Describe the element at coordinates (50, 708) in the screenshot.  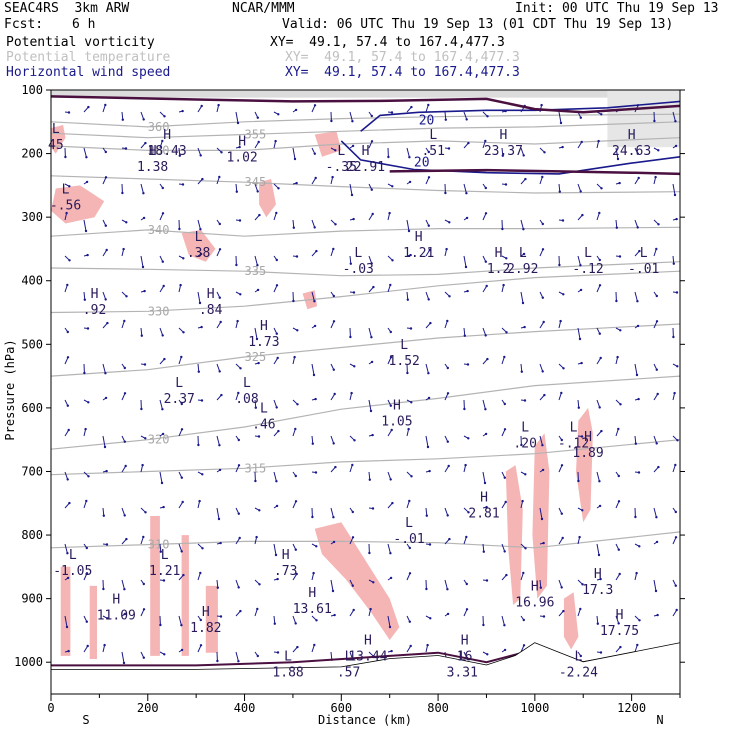
I see `x-tick-label: 0` at that location.